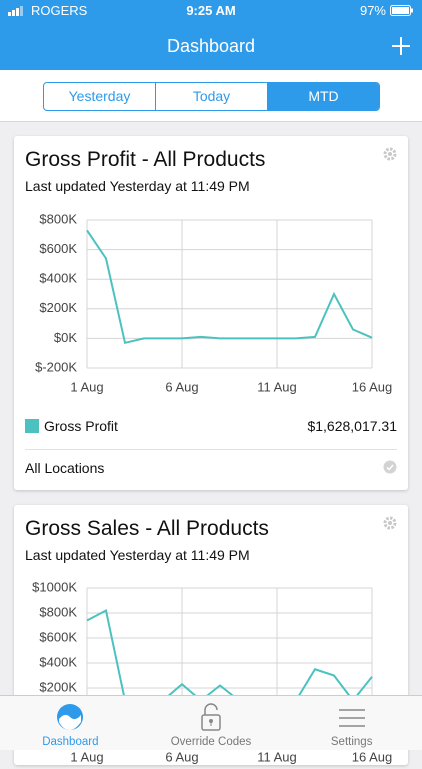 Image resolution: width=422 pixels, height=769 pixels. I want to click on tab-bar: Dashboard Override Codes Settings, so click(211, 722).